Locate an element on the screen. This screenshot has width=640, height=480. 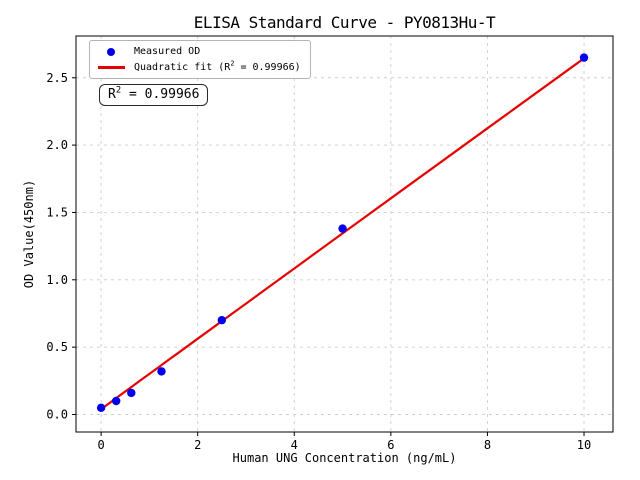
y-tick-label: 1.5 is located at coordinates (57, 212).